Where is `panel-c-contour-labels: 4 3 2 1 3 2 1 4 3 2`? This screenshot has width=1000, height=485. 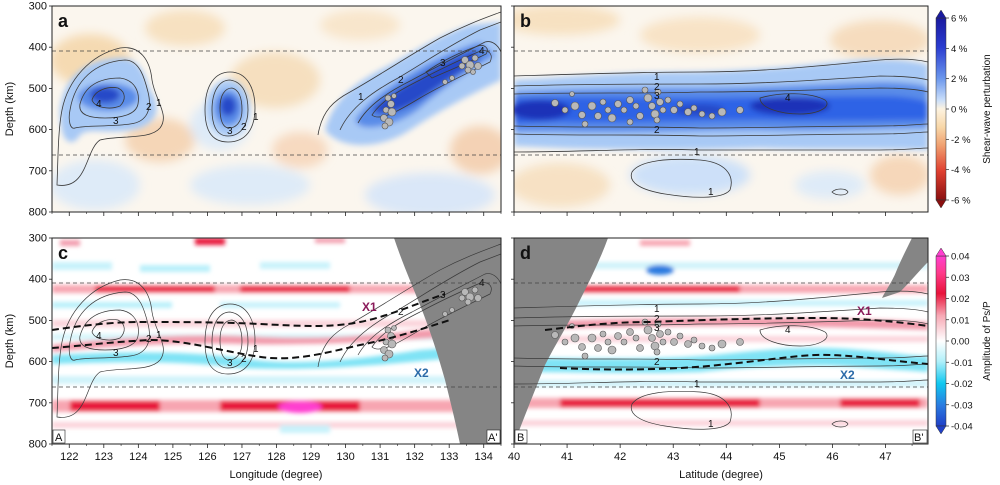 panel-c-contour-labels: 4 3 2 1 3 2 1 4 3 2 is located at coordinates (290, 323).